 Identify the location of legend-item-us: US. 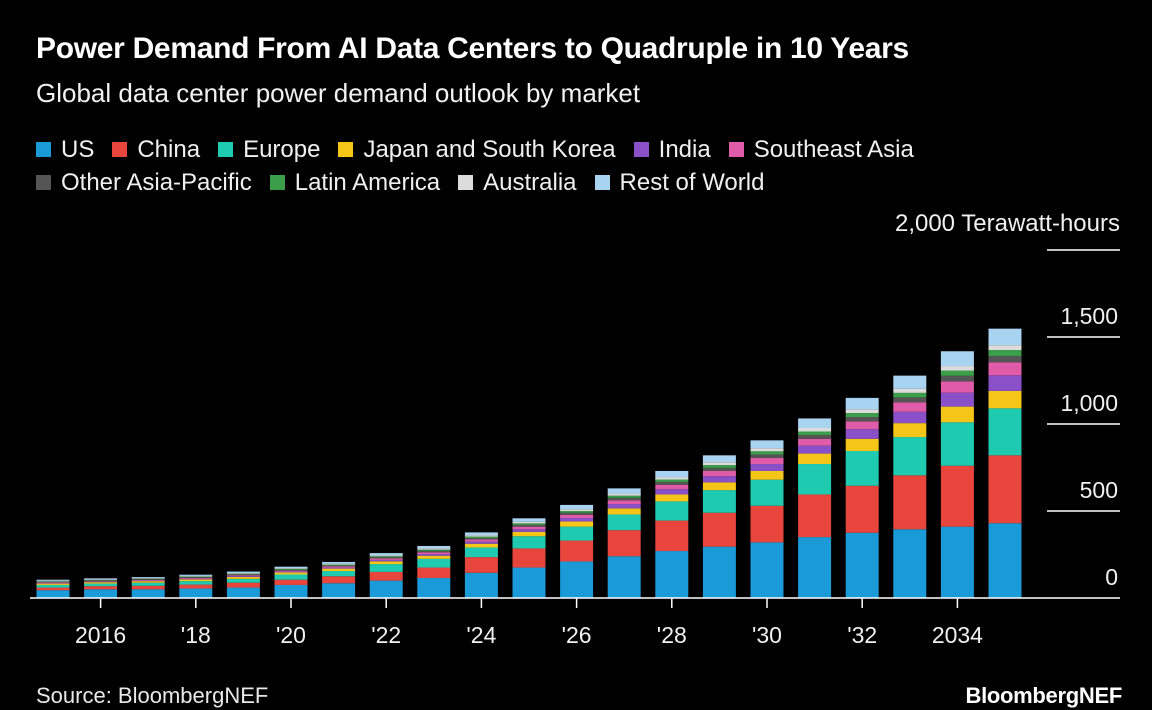
(65, 150).